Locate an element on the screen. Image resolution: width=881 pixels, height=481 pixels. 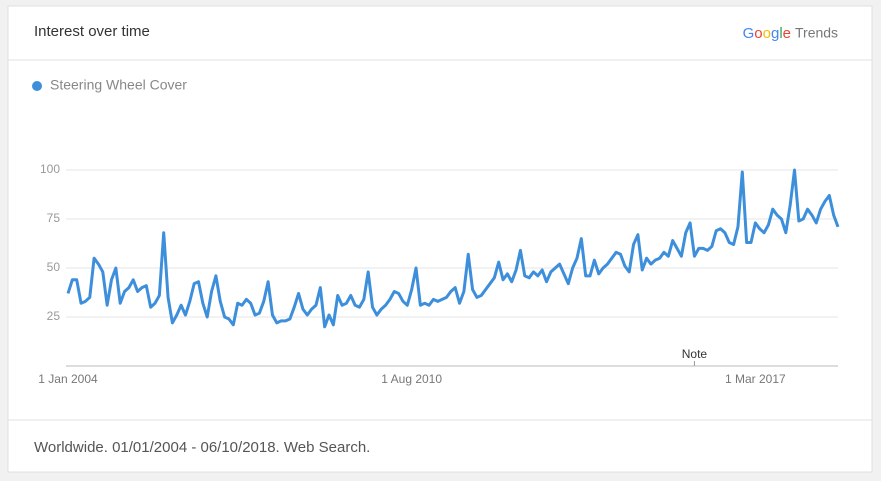
legend-dot is located at coordinates (37, 86).